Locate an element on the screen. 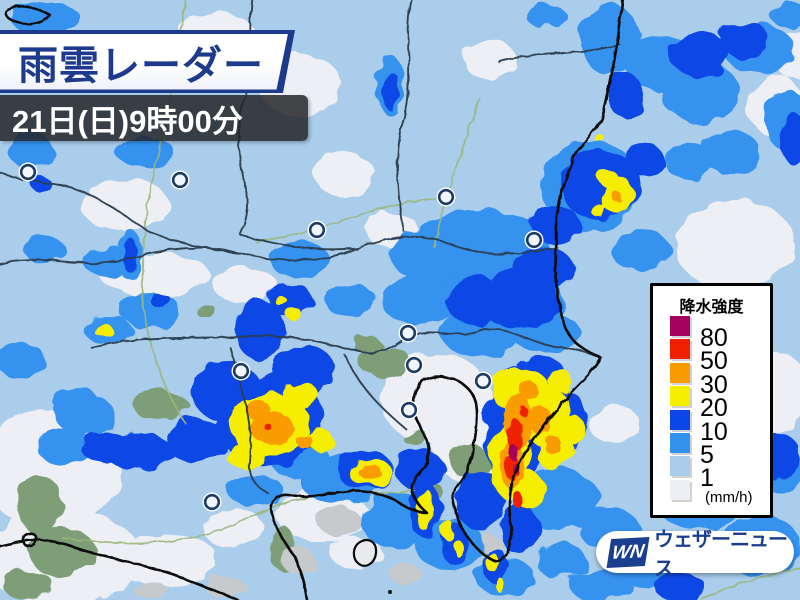 The image size is (800, 600). oshima-island is located at coordinates (365, 552).